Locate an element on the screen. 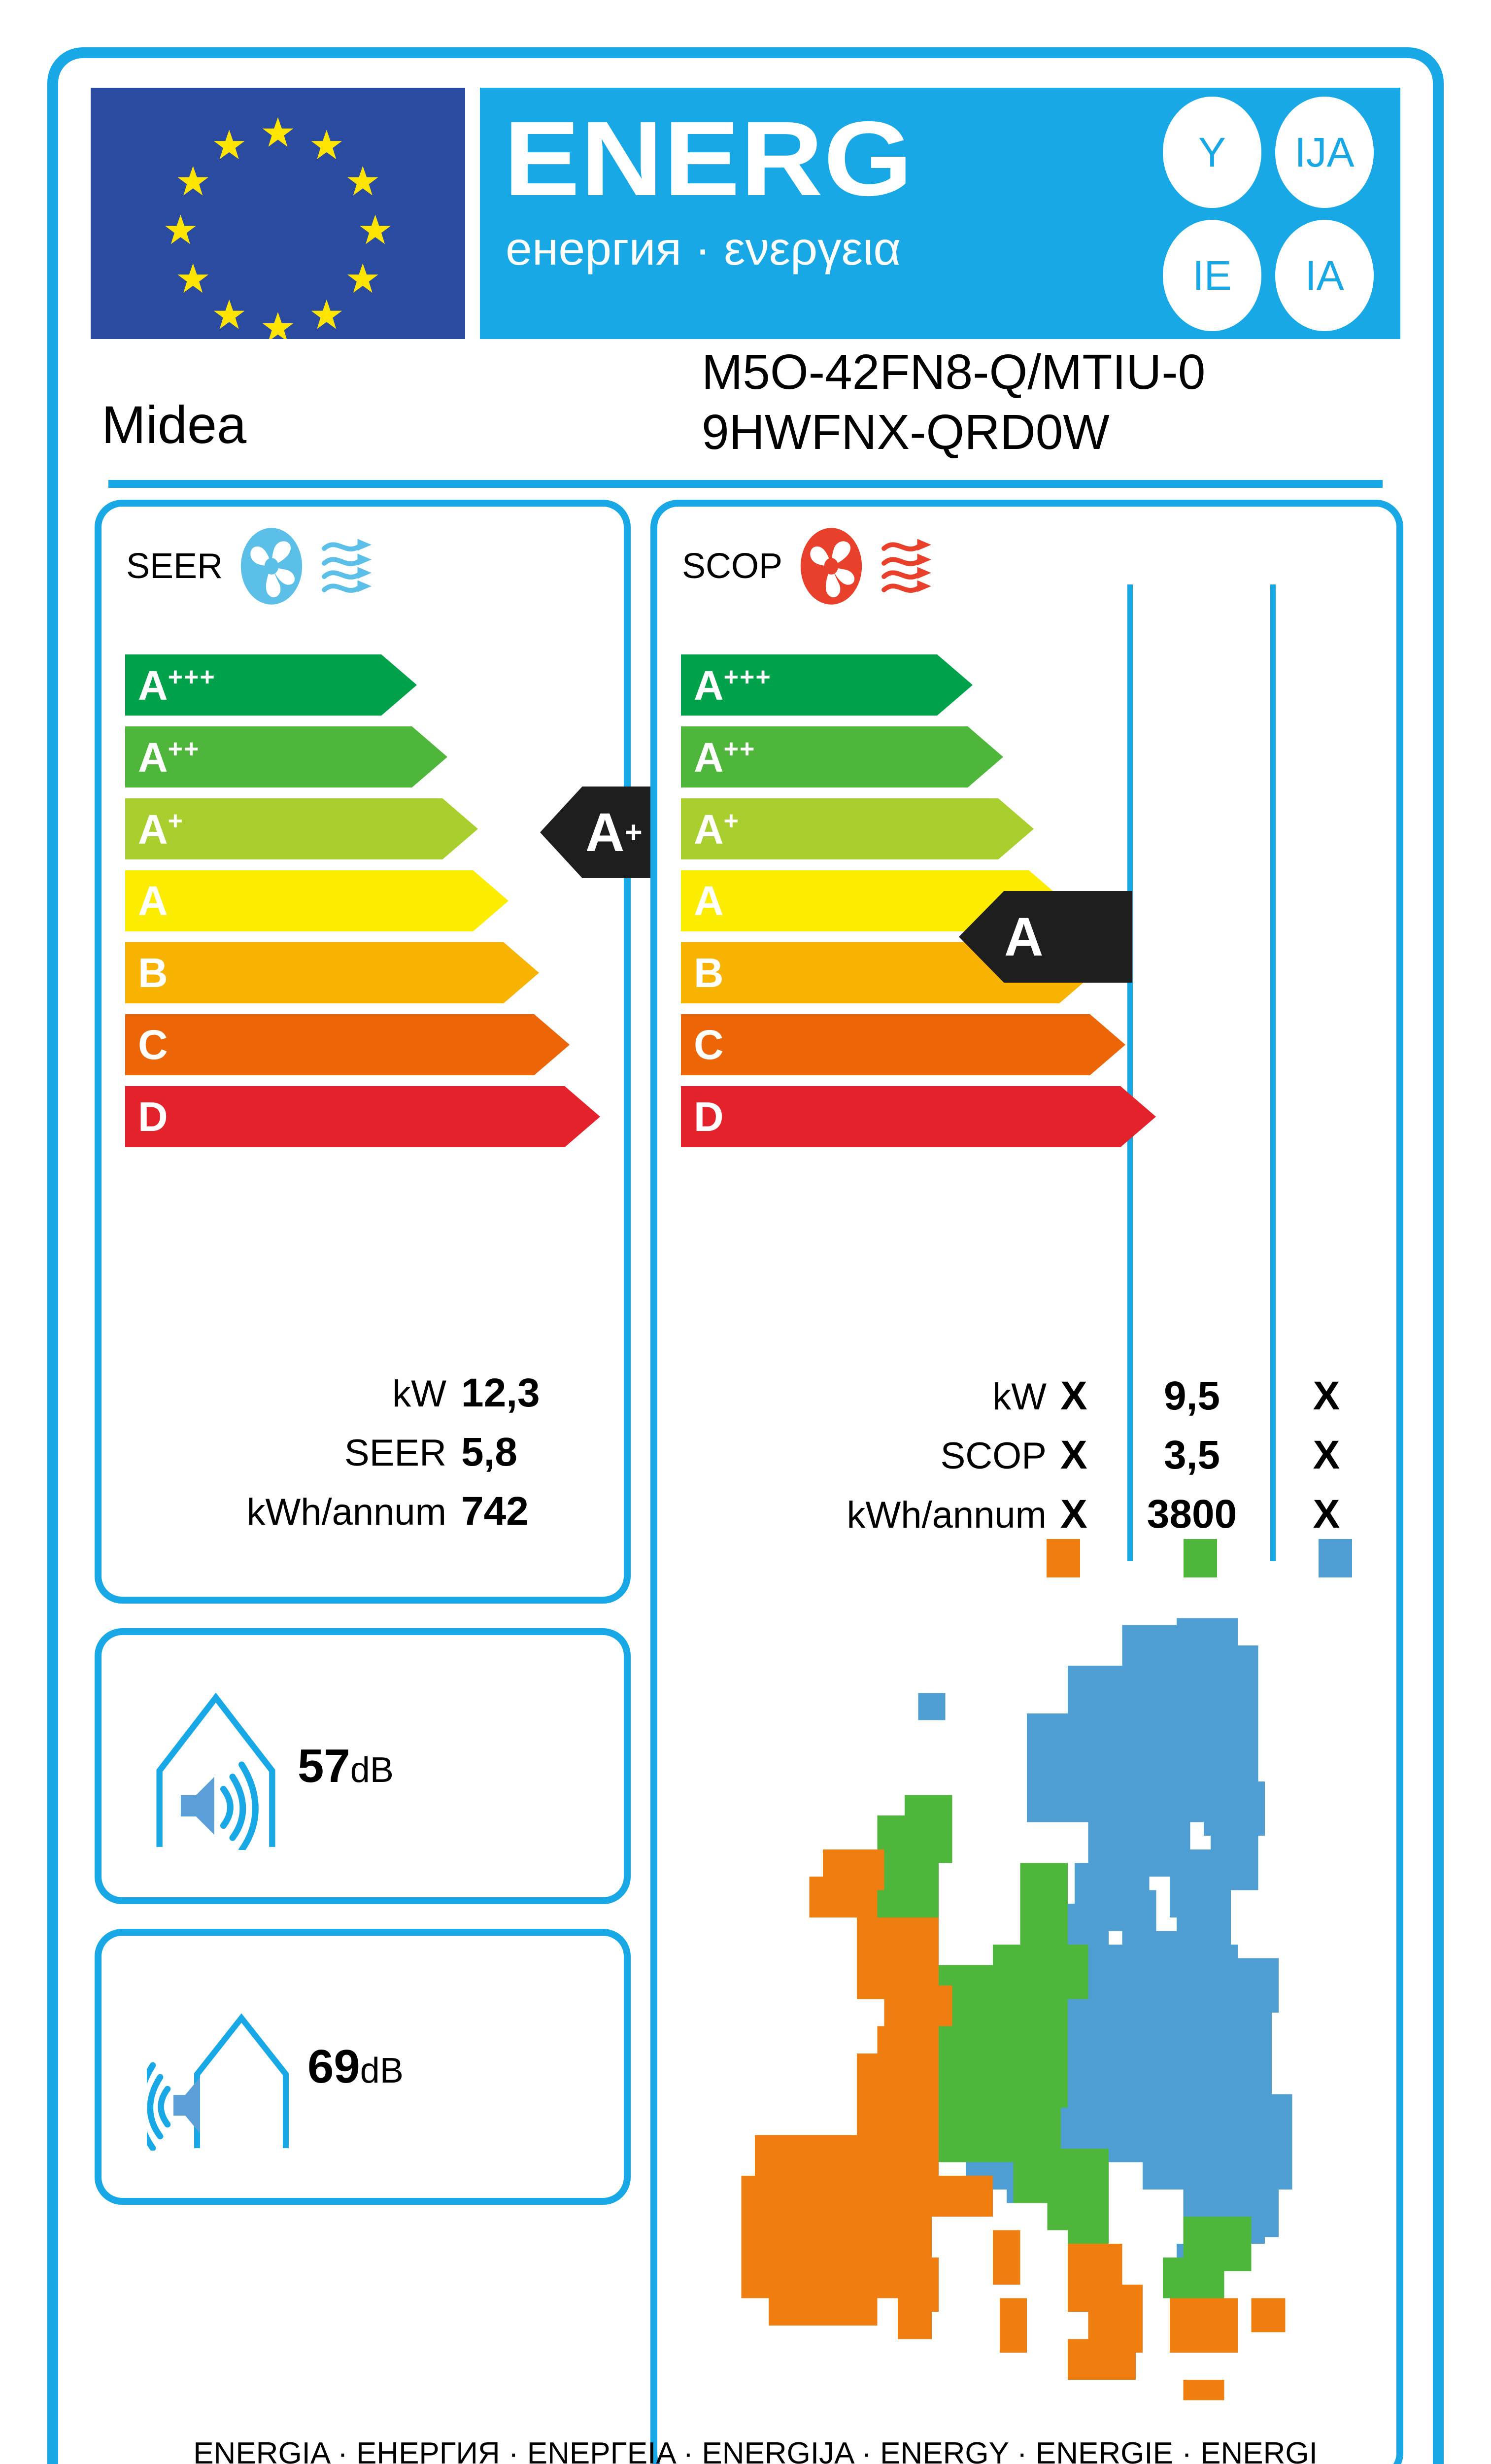  oval-suffix-ie: IE is located at coordinates (1212, 275).